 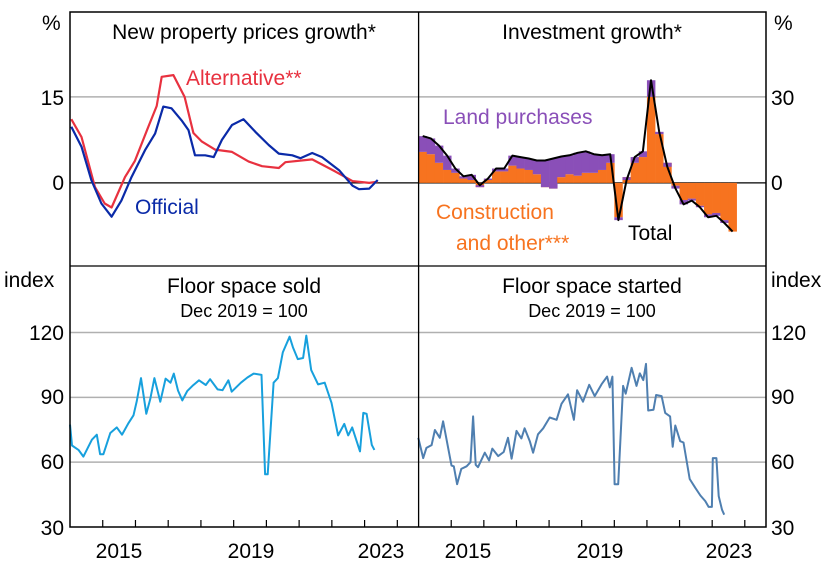 I want to click on y-unit-left-bottom: index, so click(x=29, y=280).